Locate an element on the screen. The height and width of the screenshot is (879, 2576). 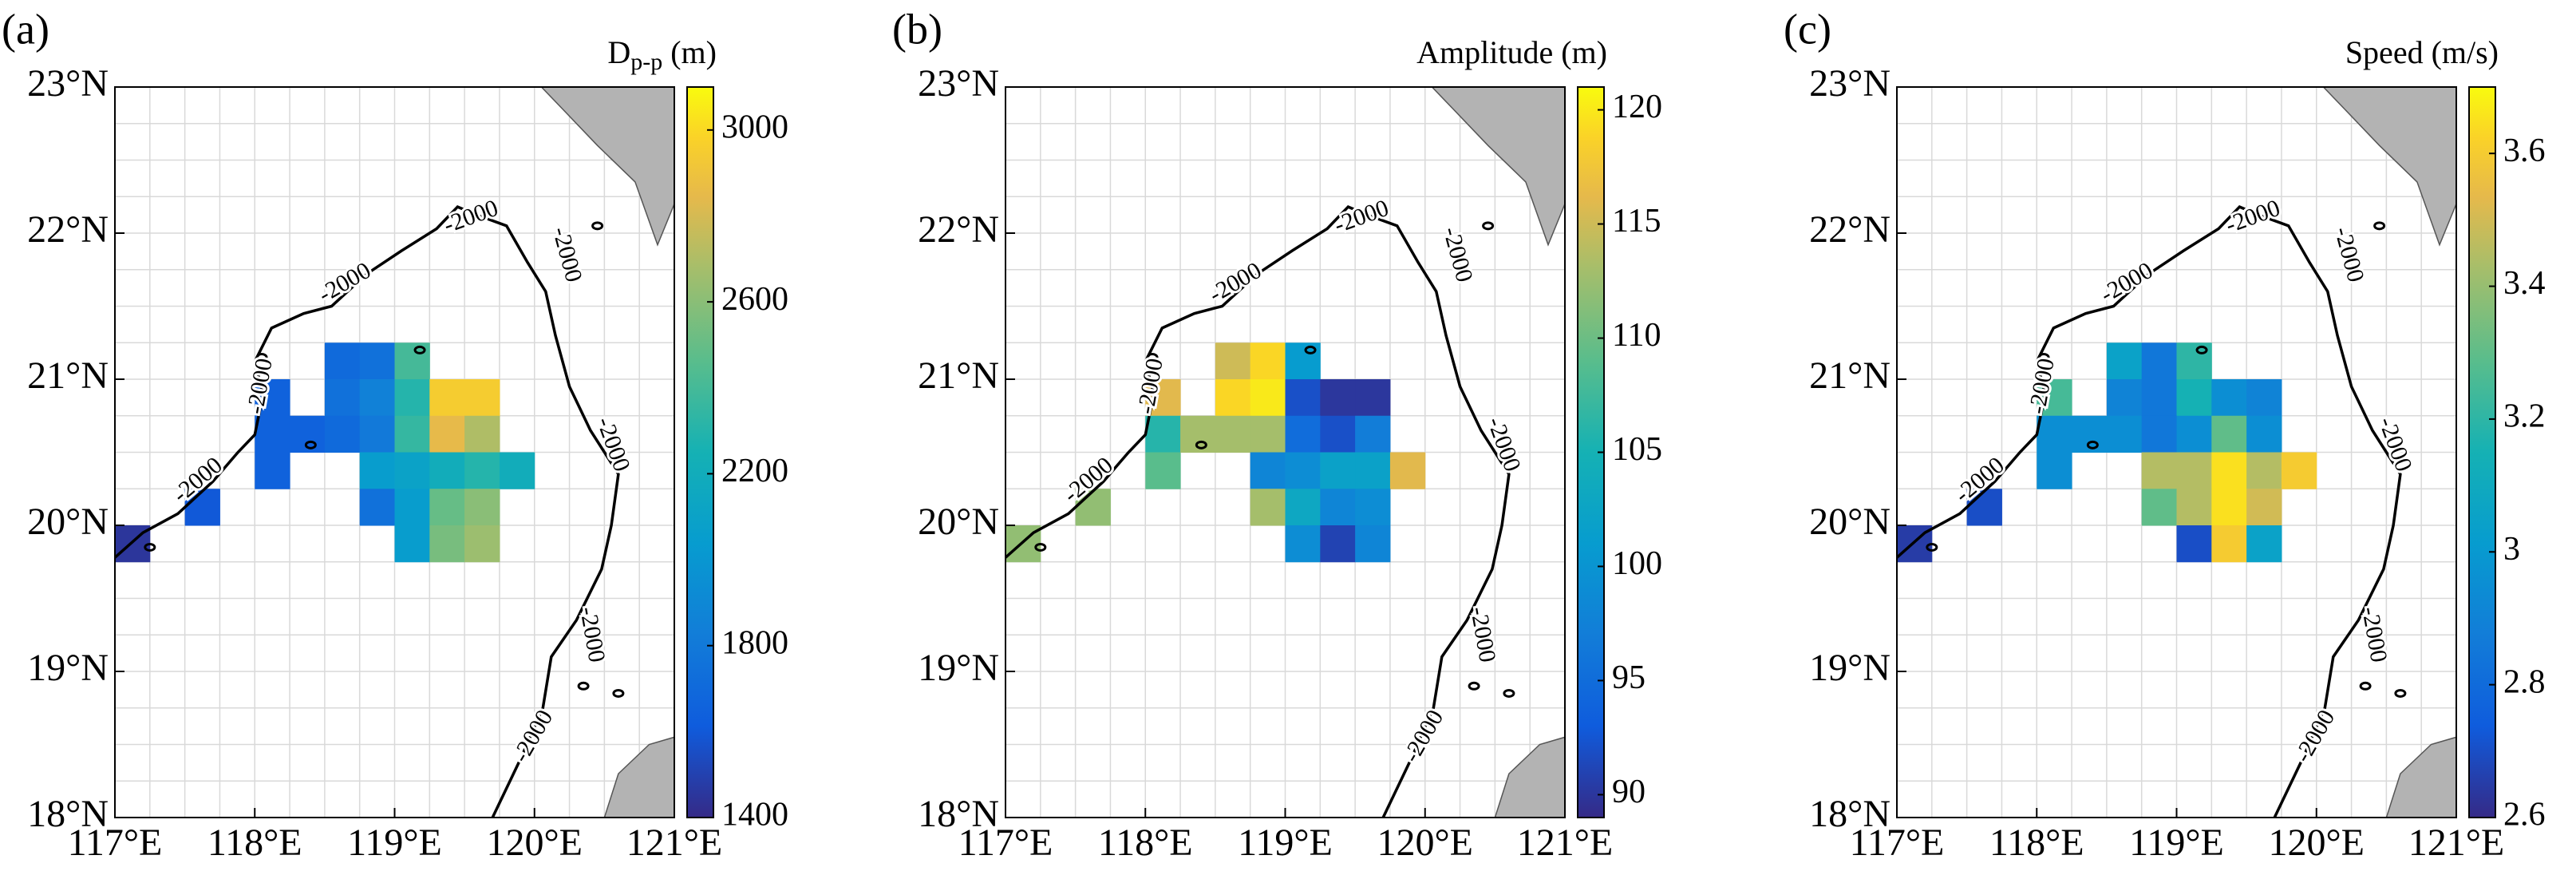
colorbar-label: Speed (m/s) is located at coordinates (2422, 52).